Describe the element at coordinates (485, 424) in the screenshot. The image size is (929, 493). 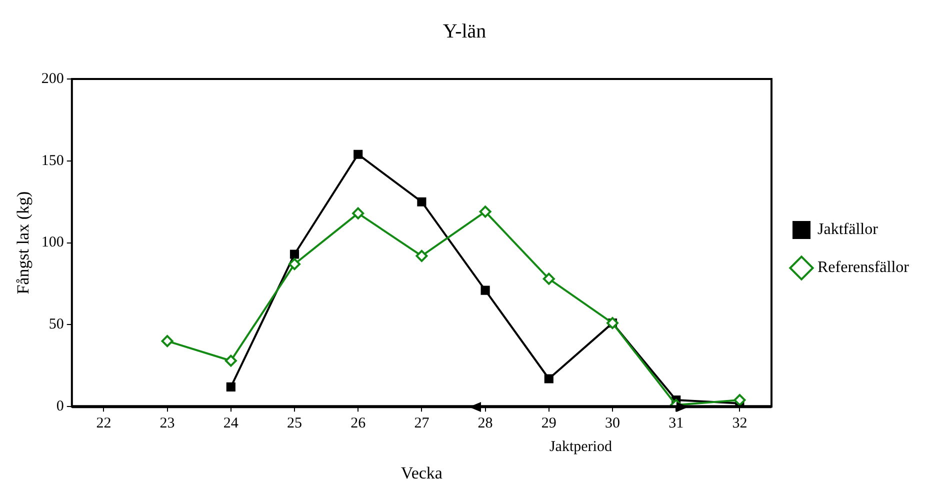
I see `x-tick-label: 28` at that location.